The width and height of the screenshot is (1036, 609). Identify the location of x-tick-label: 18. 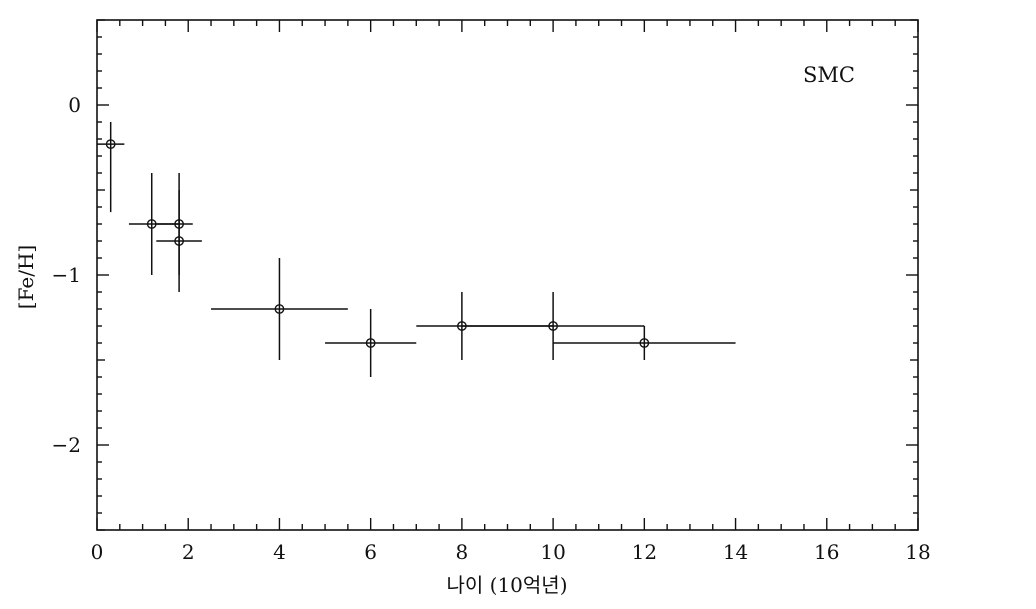
(917, 552).